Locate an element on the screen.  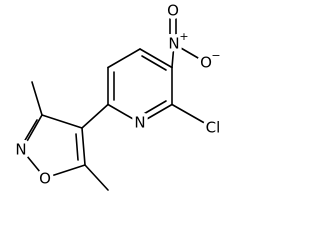
charge: + is located at coordinates (183, 36).